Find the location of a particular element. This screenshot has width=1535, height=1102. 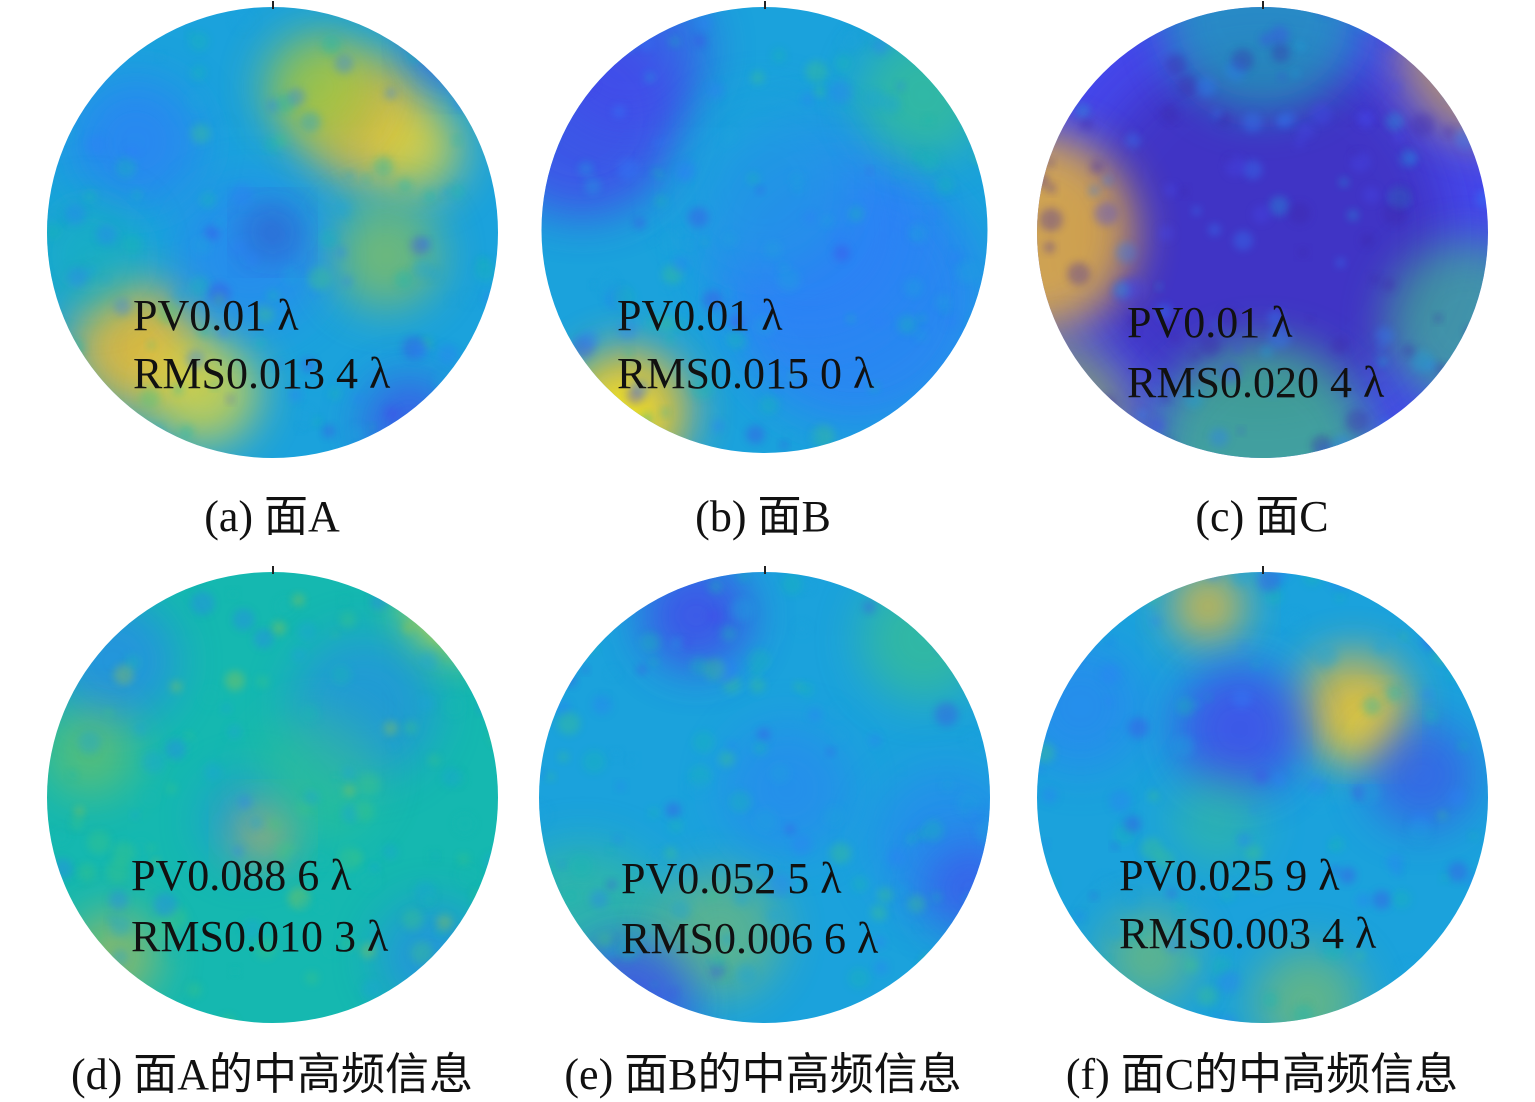

rms-label: RMS0.020 4 λ is located at coordinates (1256, 382).